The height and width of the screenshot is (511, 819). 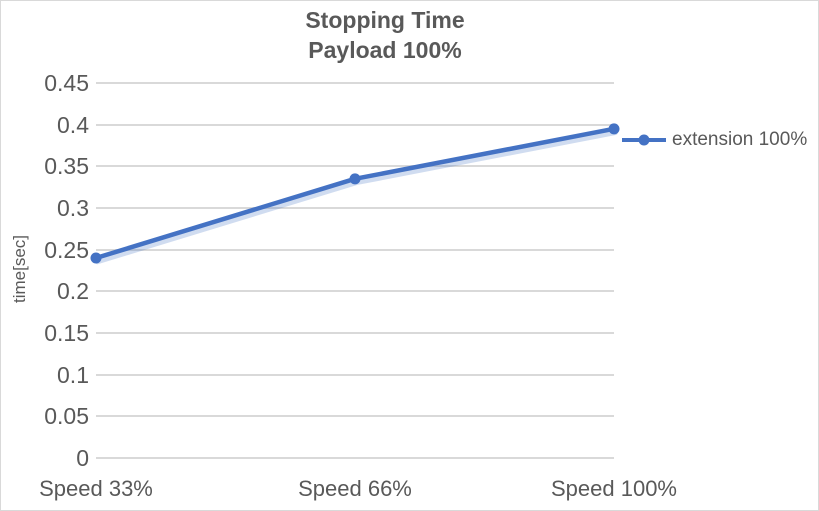 What do you see at coordinates (385, 35) in the screenshot?
I see `chart-title: Stopping Time Payload 100%` at bounding box center [385, 35].